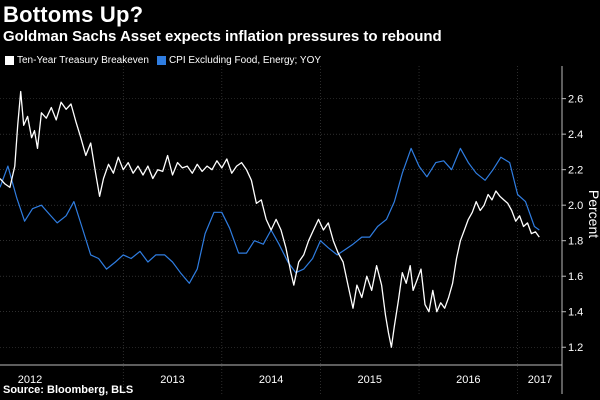  What do you see at coordinates (83, 60) in the screenshot?
I see `legend-label-breakeven: Ten-Year Treasury Breakeven` at bounding box center [83, 60].